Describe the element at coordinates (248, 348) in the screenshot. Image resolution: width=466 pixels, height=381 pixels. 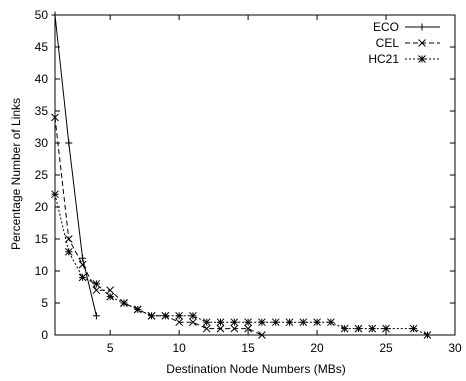
I see `x-tick-label: 15` at that location.